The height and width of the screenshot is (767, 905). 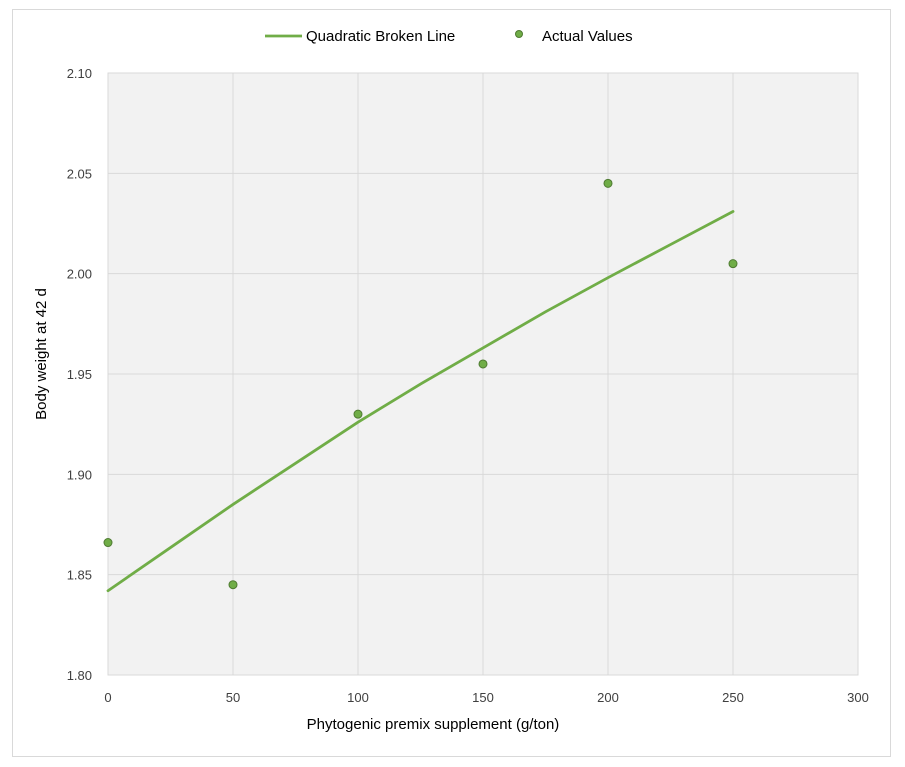 What do you see at coordinates (79, 575) in the screenshot?
I see `y-tick-label: 1.85` at bounding box center [79, 575].